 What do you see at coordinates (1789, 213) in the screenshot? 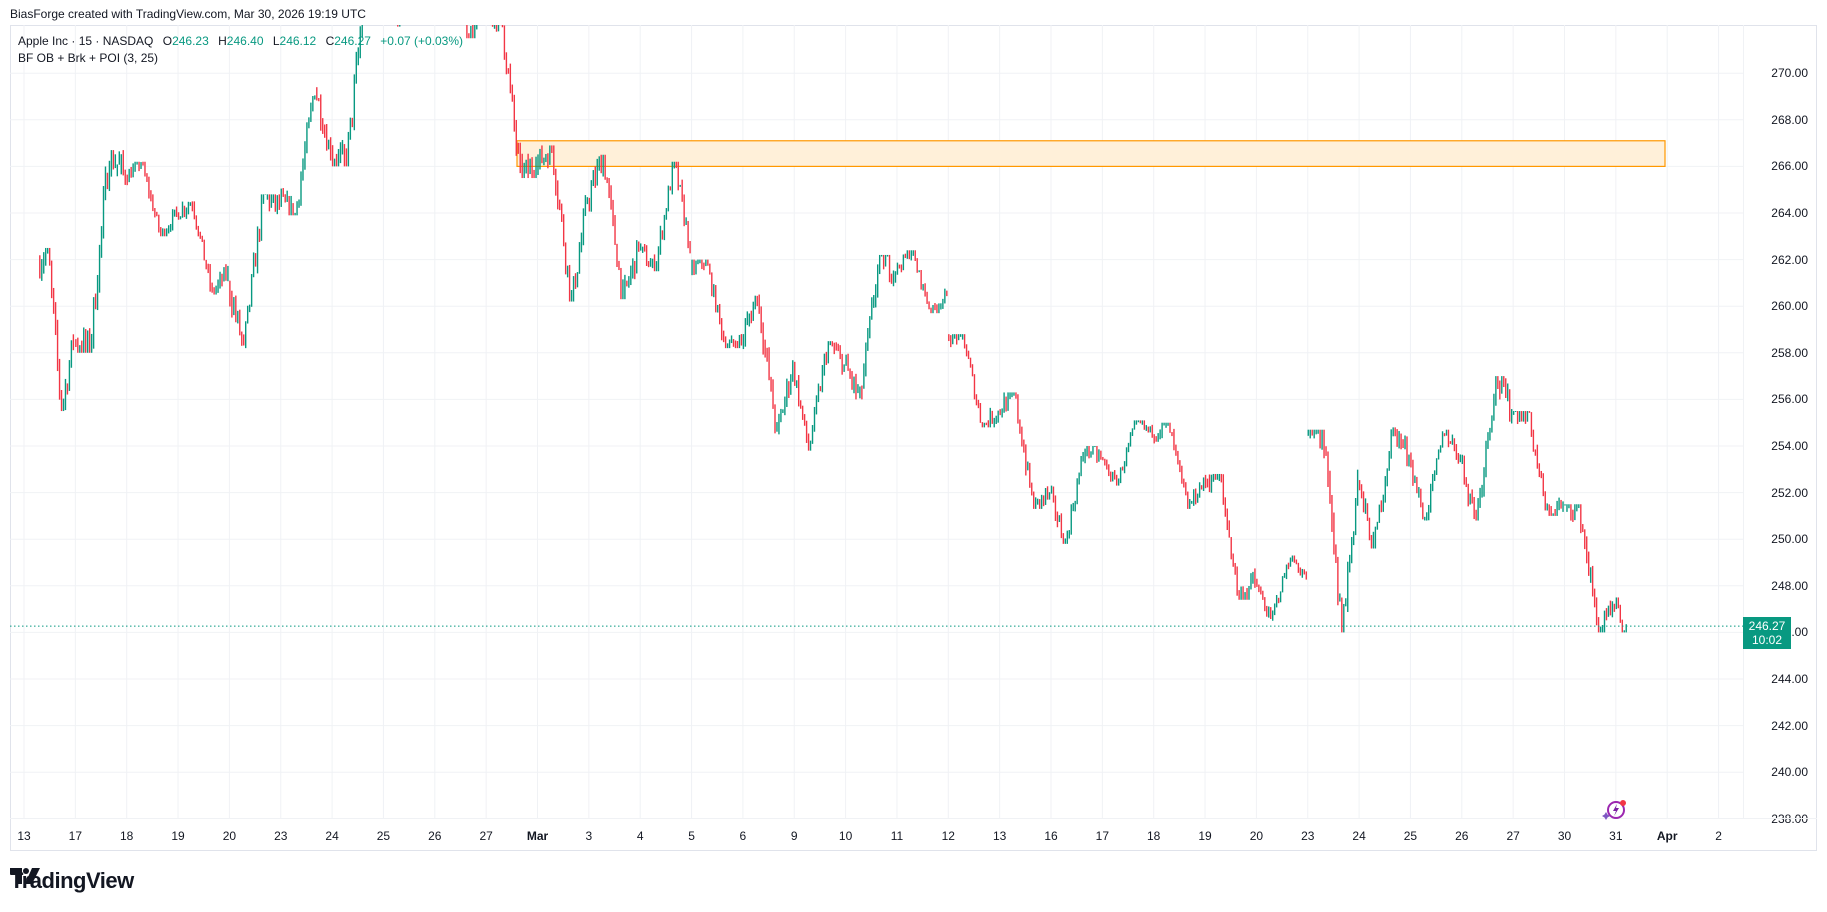
I see `price-tick-label: 264.00` at bounding box center [1789, 213].